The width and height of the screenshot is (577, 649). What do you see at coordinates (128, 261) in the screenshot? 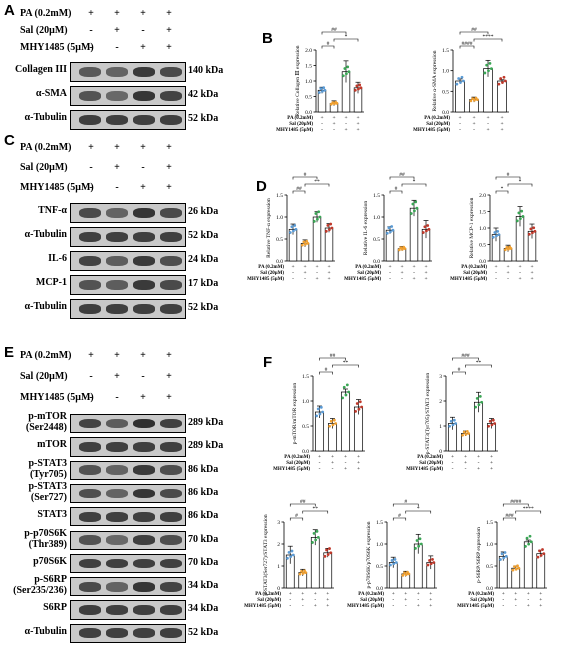
I see `blot-strip-c` at bounding box center [128, 261].